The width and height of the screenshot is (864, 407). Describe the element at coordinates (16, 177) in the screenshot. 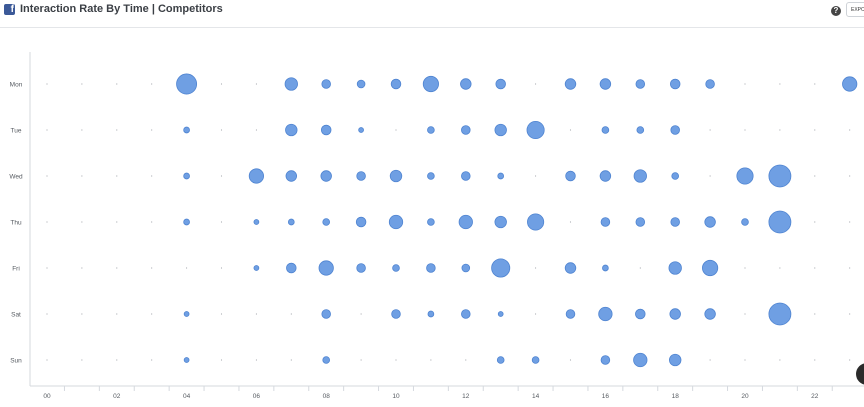

I see `y-tick-label: Wed` at that location.